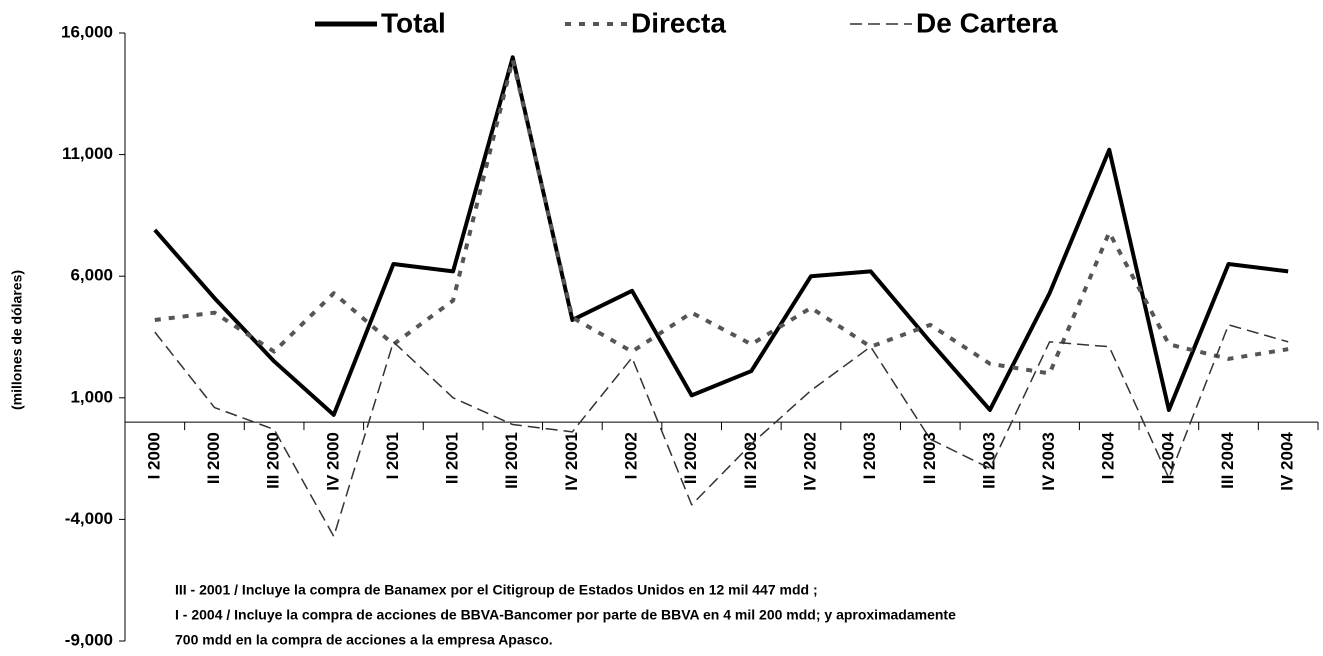  What do you see at coordinates (678, 22) in the screenshot?
I see `legend-label: Directa` at bounding box center [678, 22].